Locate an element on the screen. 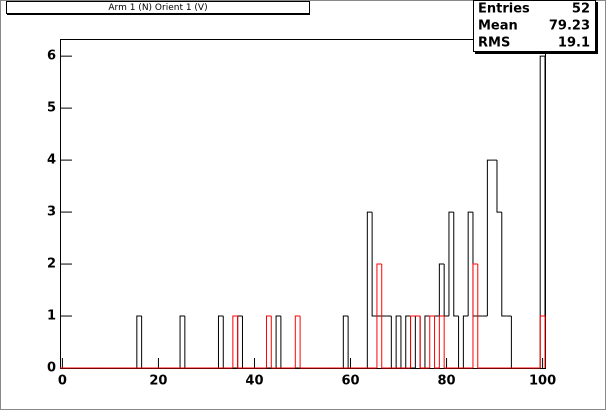 The width and height of the screenshot is (606, 410). stat-value: 52 is located at coordinates (581, 9).